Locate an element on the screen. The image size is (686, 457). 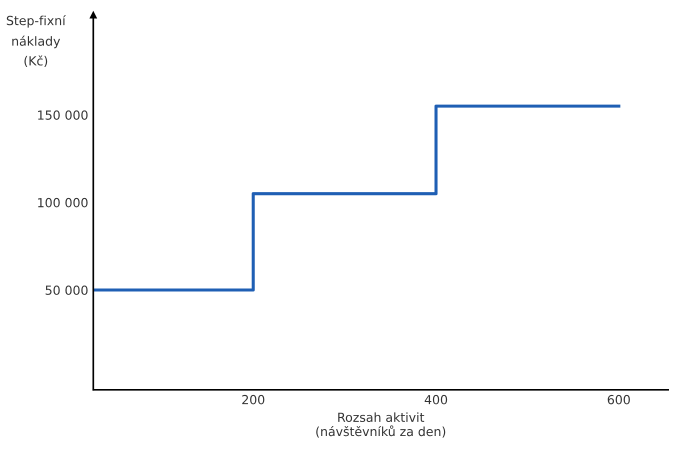
y-tick-label: 150 000 is located at coordinates (63, 115).